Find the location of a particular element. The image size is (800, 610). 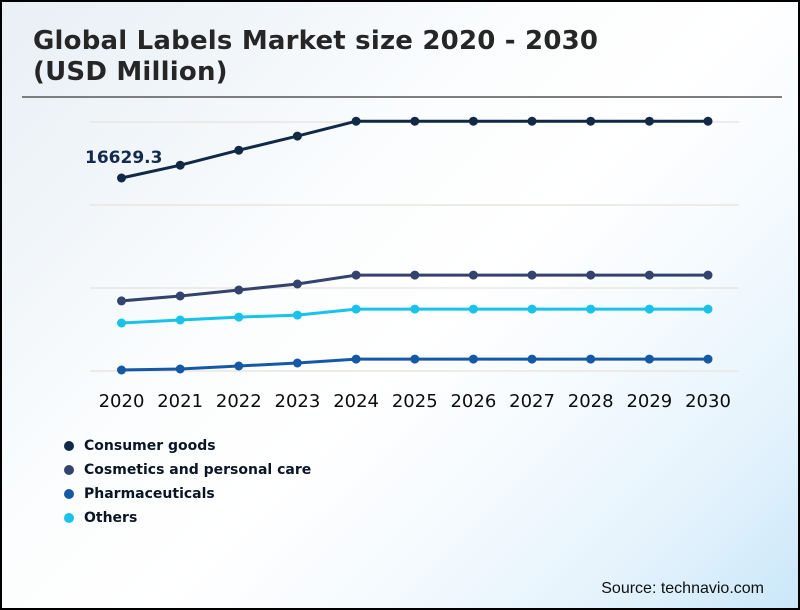

x-axis-label: 2024 is located at coordinates (356, 401).